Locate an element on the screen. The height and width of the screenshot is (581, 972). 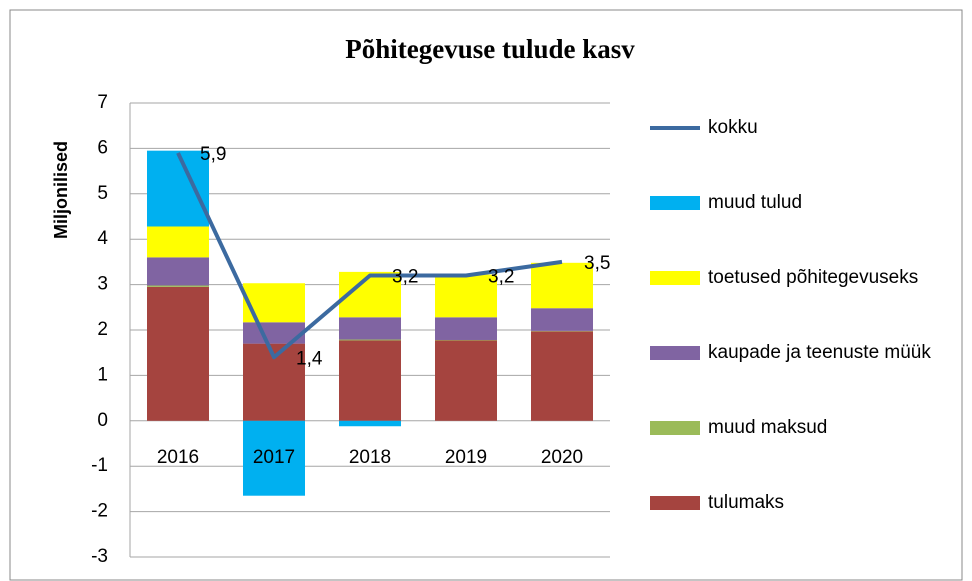
y-tick-label: 4 is located at coordinates (102, 238).